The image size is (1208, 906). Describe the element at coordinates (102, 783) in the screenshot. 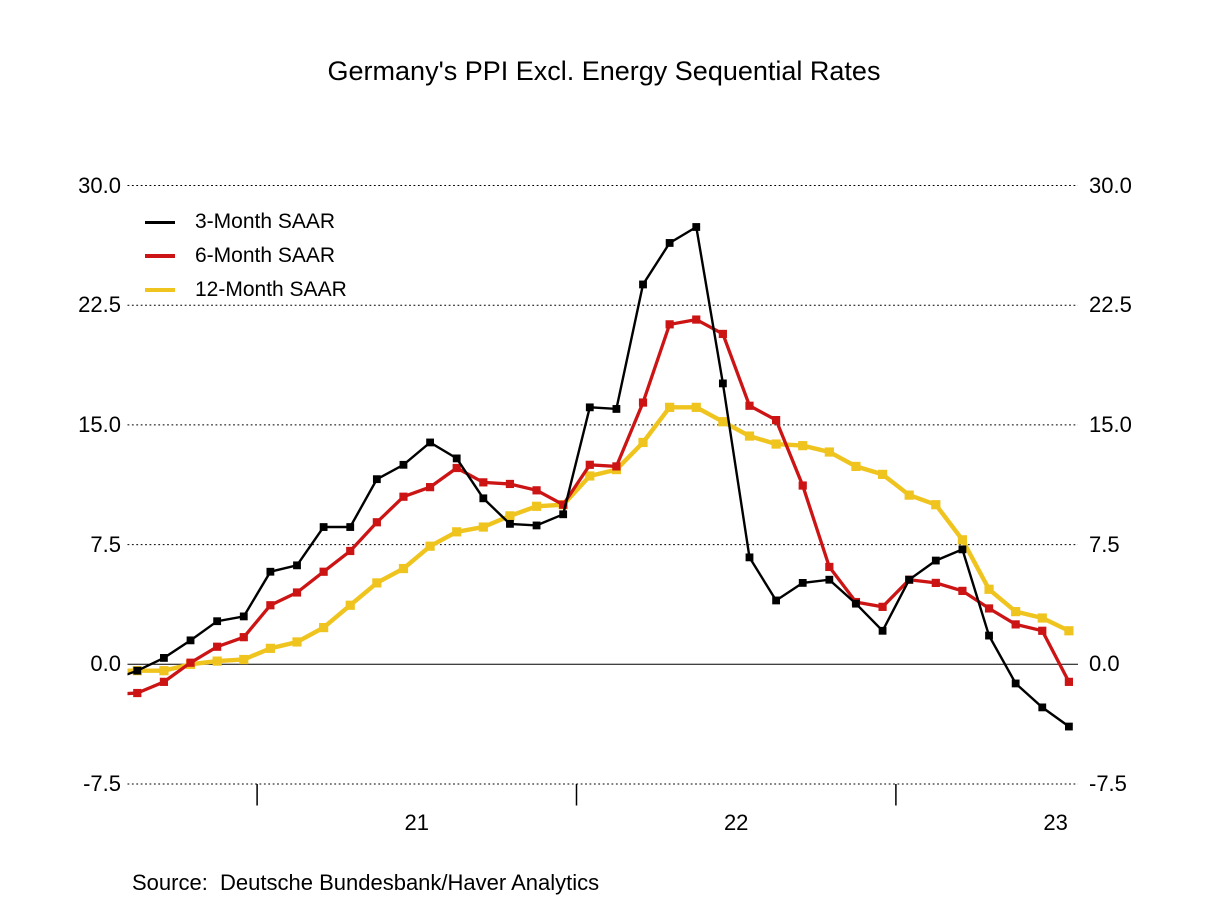

I see `y-tick-label-left: -7.5` at that location.